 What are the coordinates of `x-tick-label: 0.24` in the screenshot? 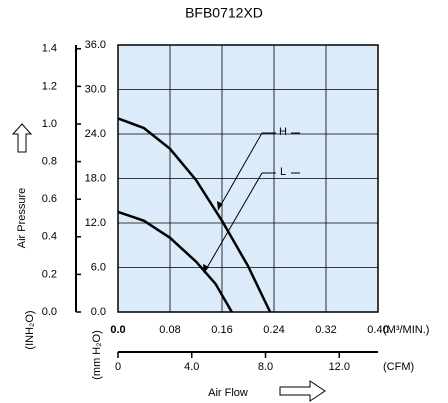 It's located at (273, 330).